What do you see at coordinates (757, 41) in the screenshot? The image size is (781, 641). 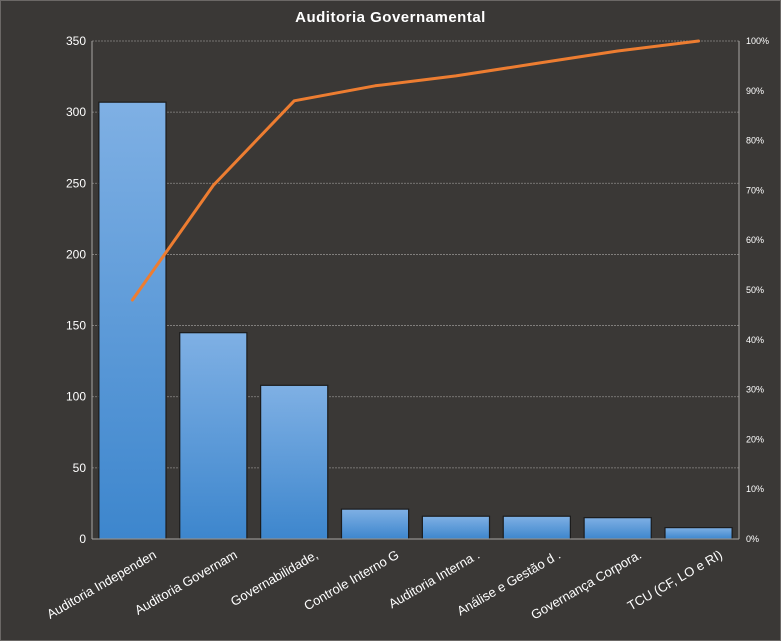 I see `y2-tick-label: 100%` at bounding box center [757, 41].